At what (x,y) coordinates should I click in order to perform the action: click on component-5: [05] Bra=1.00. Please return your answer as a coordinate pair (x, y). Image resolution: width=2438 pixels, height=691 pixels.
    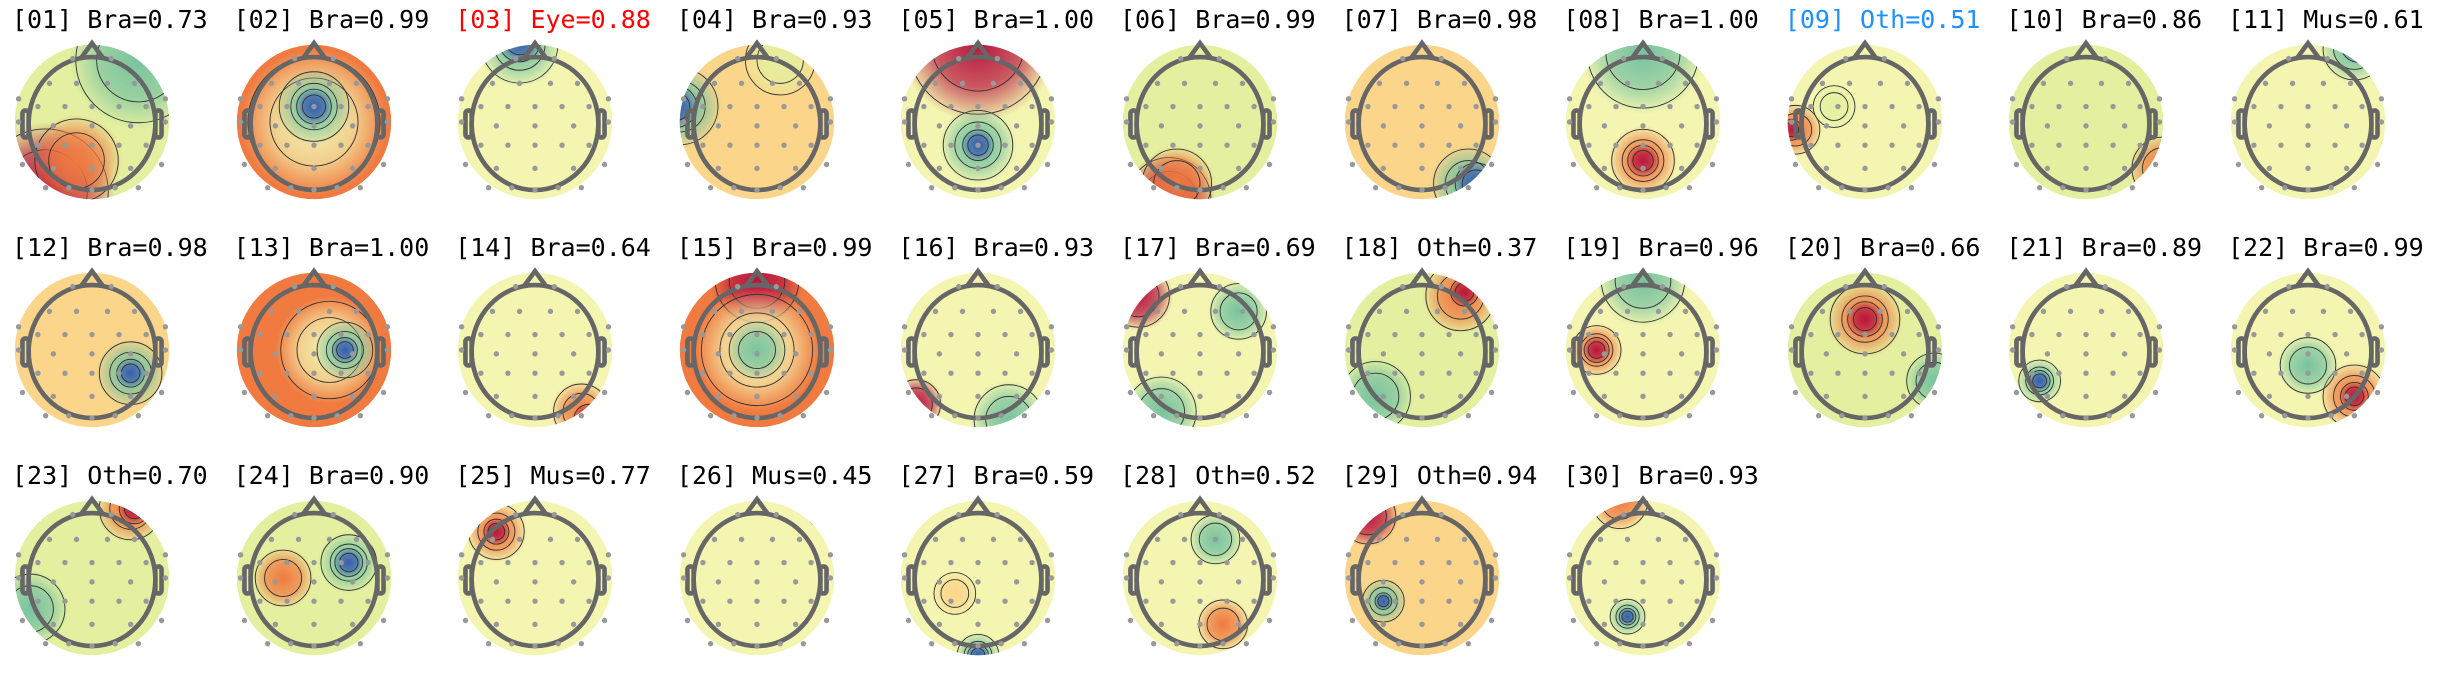
    Looking at the image, I should click on (999, 120).